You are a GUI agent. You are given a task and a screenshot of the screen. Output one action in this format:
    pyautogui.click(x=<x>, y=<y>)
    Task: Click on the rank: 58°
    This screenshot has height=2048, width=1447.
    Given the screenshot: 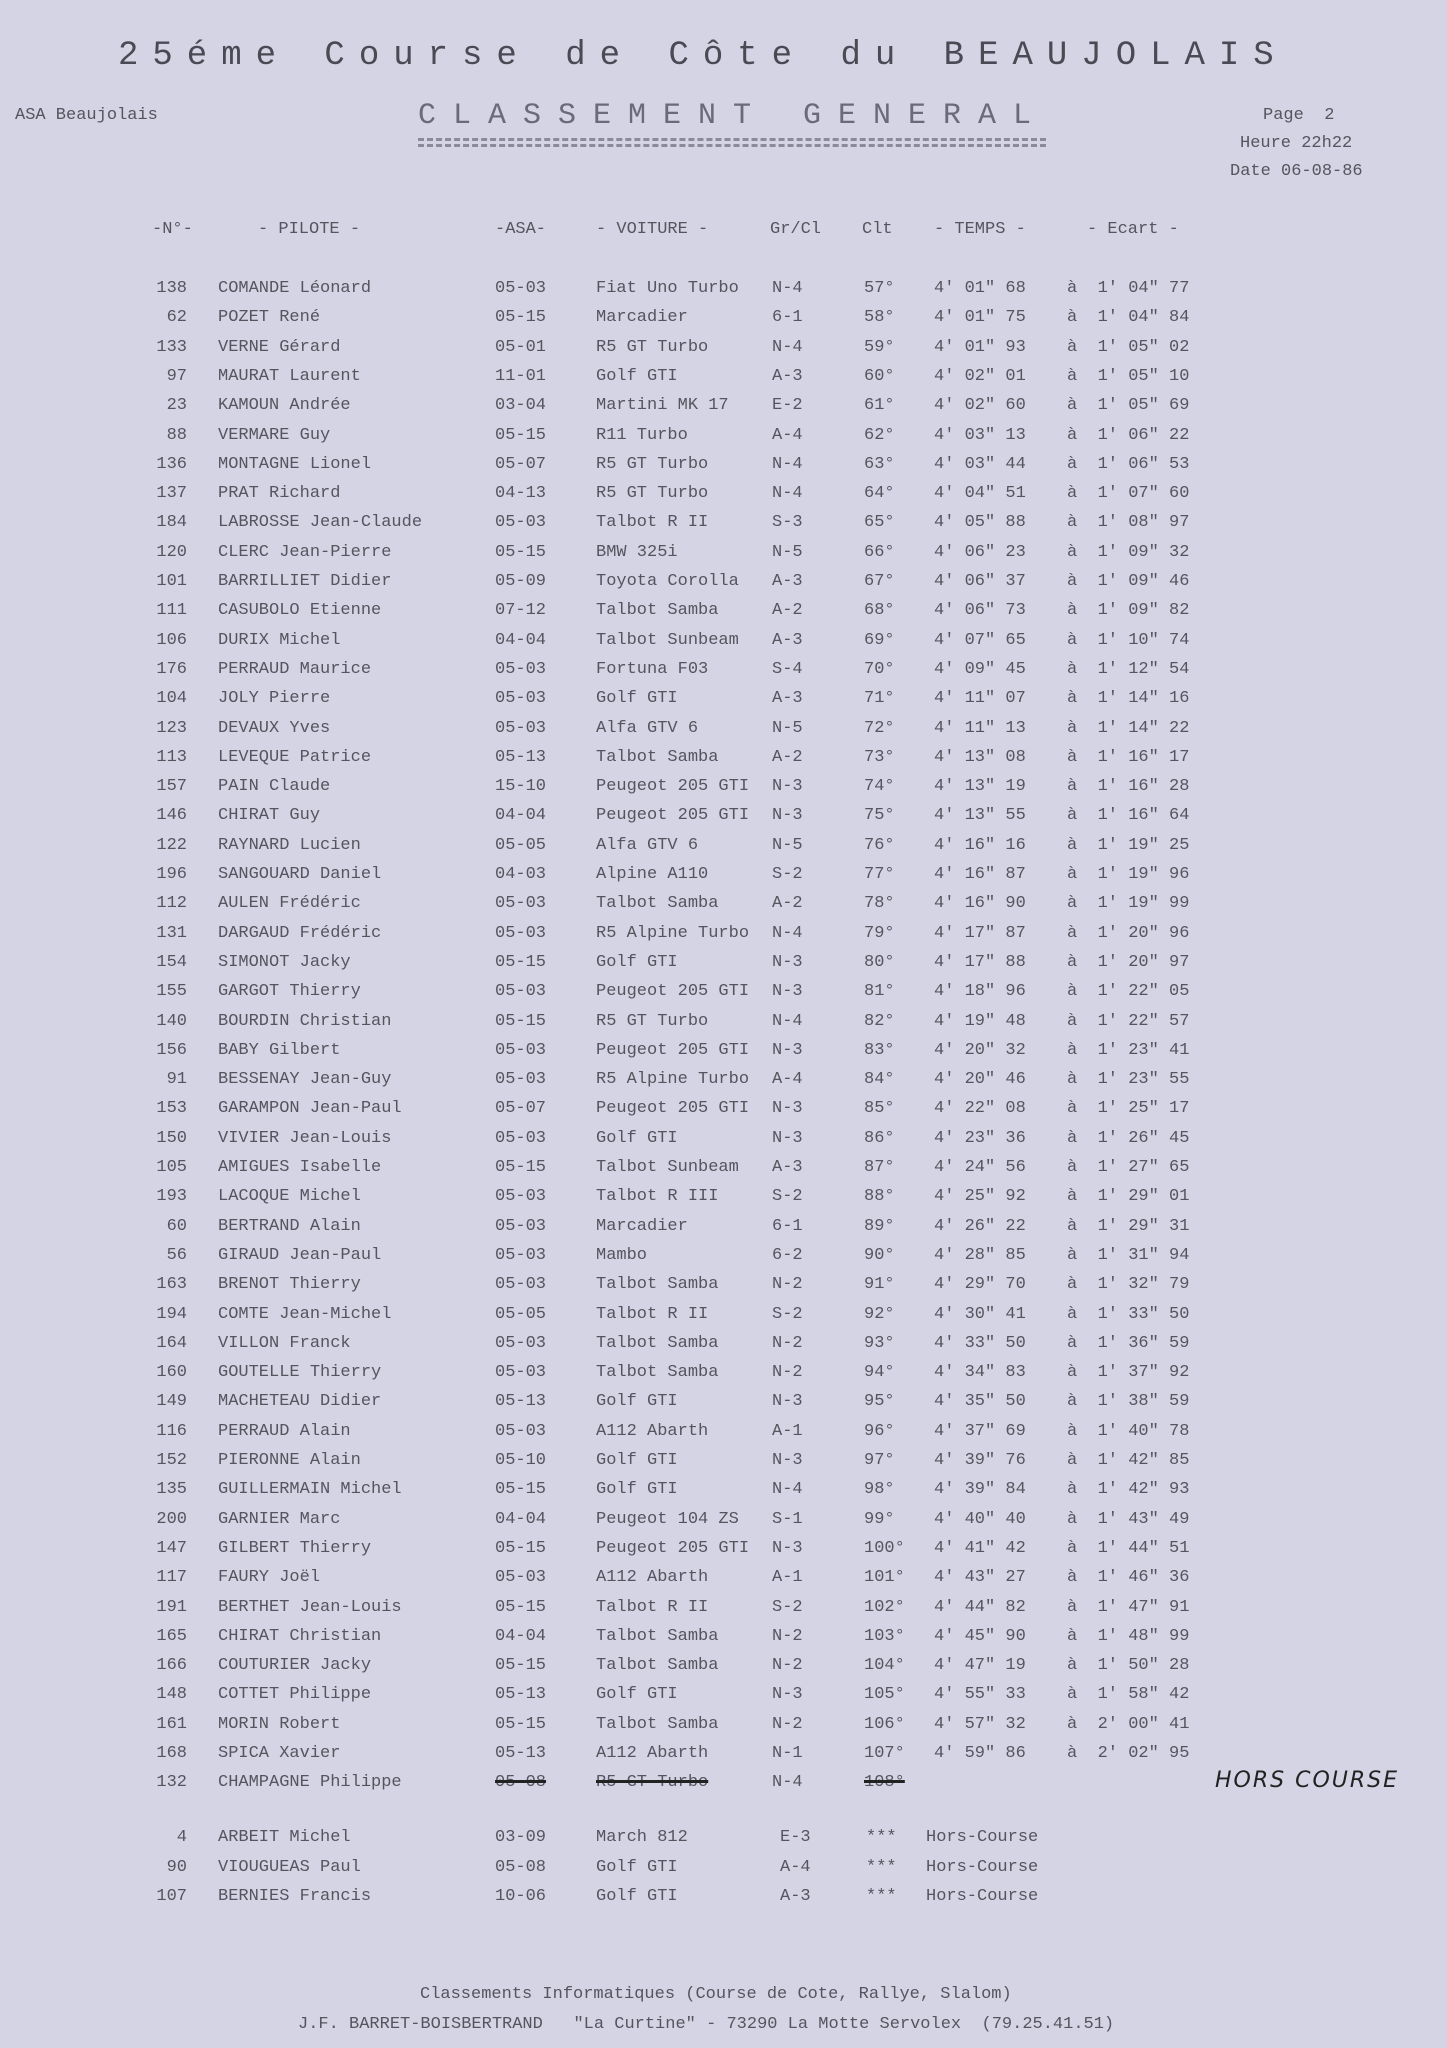 What is the action you would take?
    pyautogui.click(x=879, y=318)
    